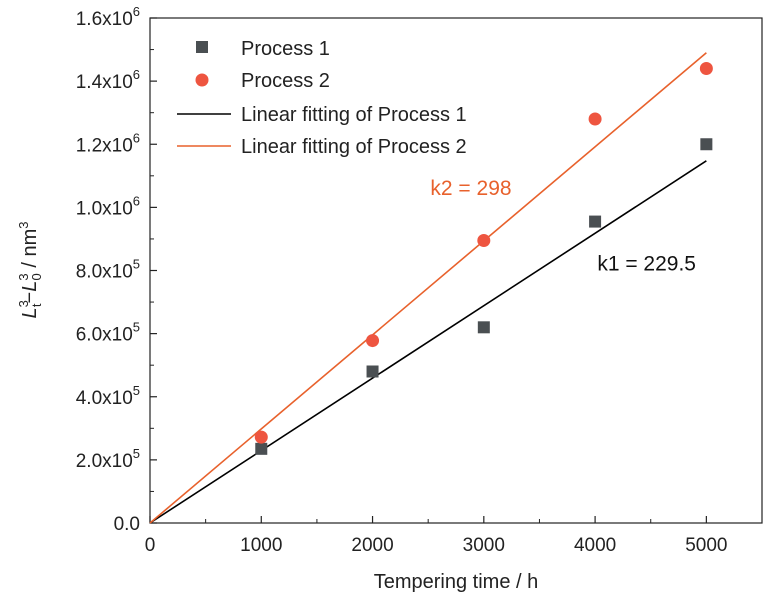  I want to click on annotation-k2: k2 = 298, so click(470, 188).